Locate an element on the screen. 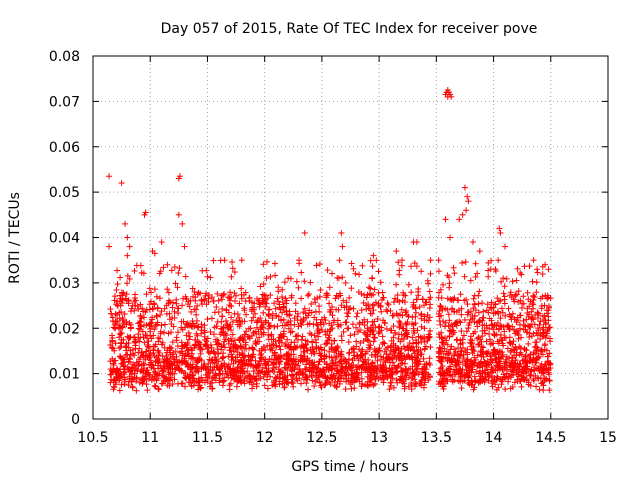  y-tick-label: 0.06 is located at coordinates (64, 148).